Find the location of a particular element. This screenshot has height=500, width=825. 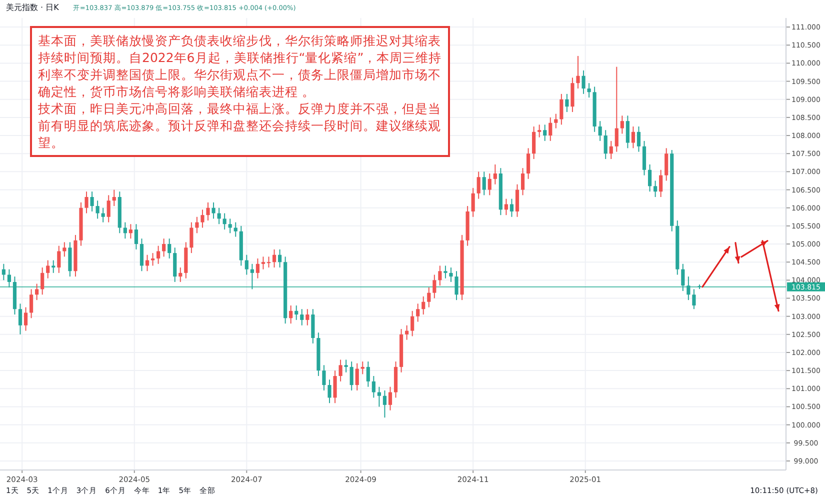

chart-title: 美元指数 · 日K is located at coordinates (33, 7).